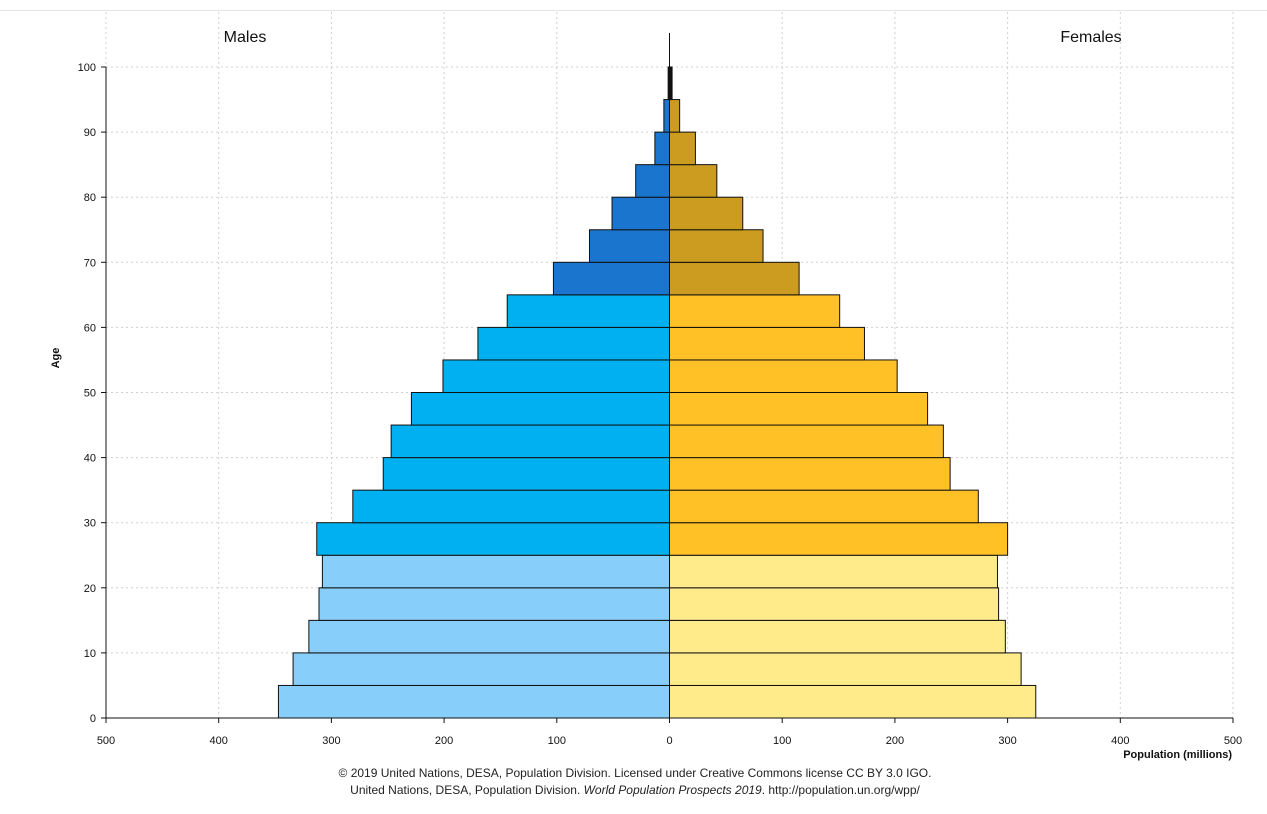  What do you see at coordinates (90, 654) in the screenshot?
I see `y-tick-label: 10` at bounding box center [90, 654].